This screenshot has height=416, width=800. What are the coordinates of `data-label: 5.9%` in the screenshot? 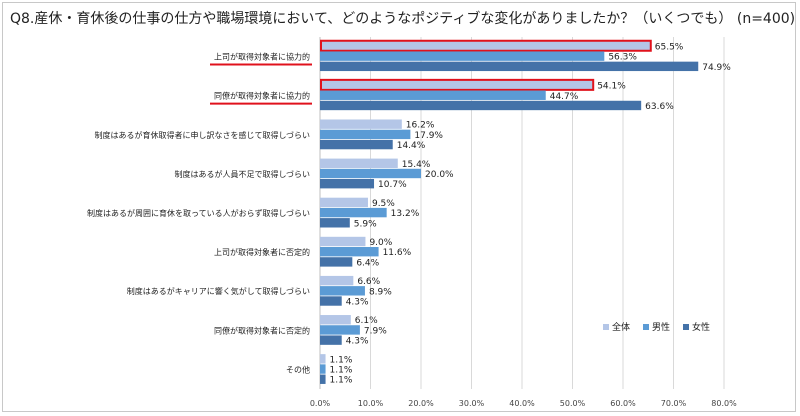 It's located at (365, 224).